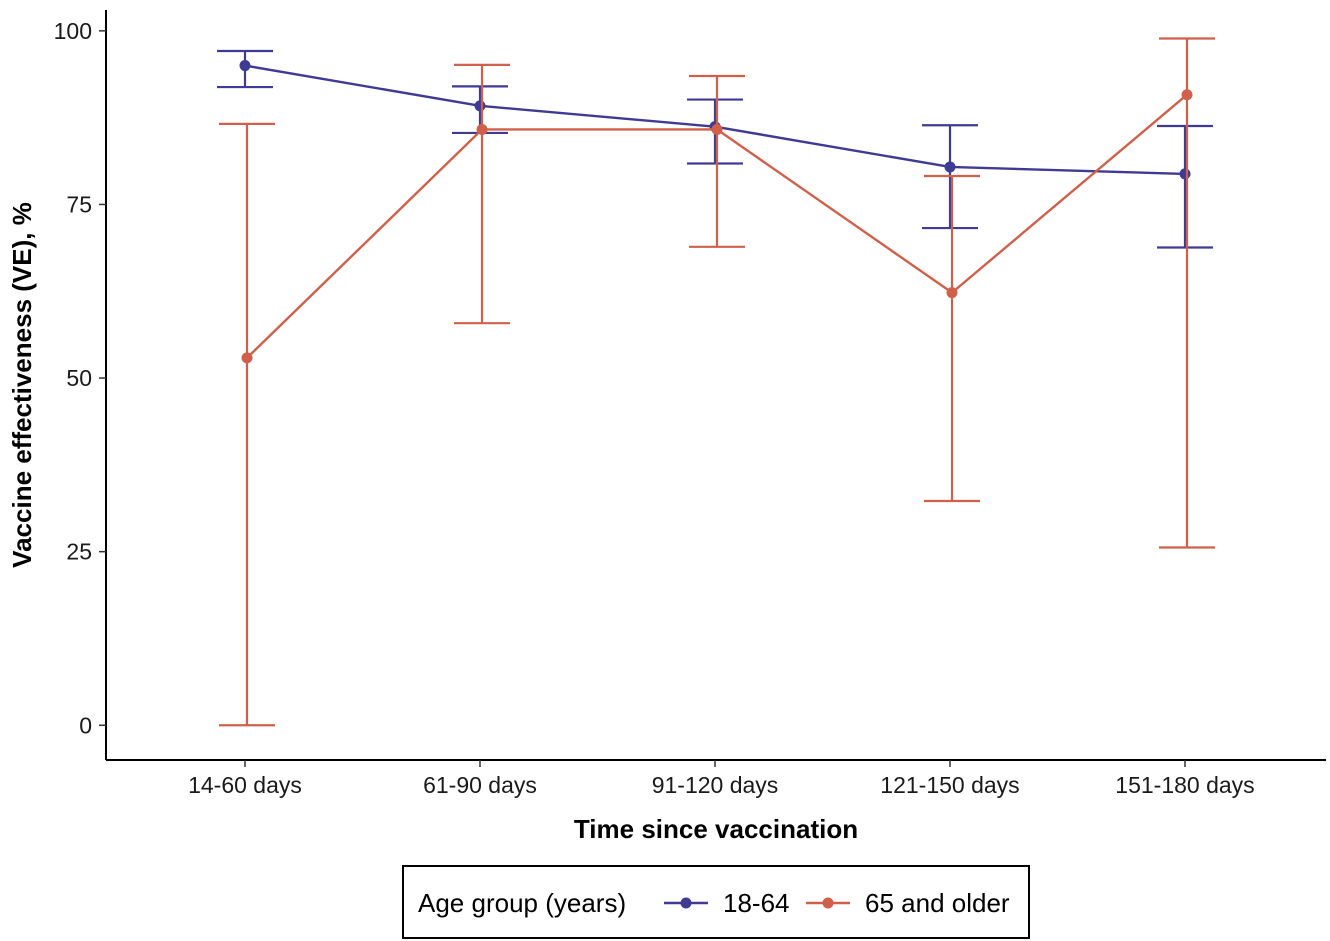  I want to click on y-tick-label: 50, so click(79, 378).